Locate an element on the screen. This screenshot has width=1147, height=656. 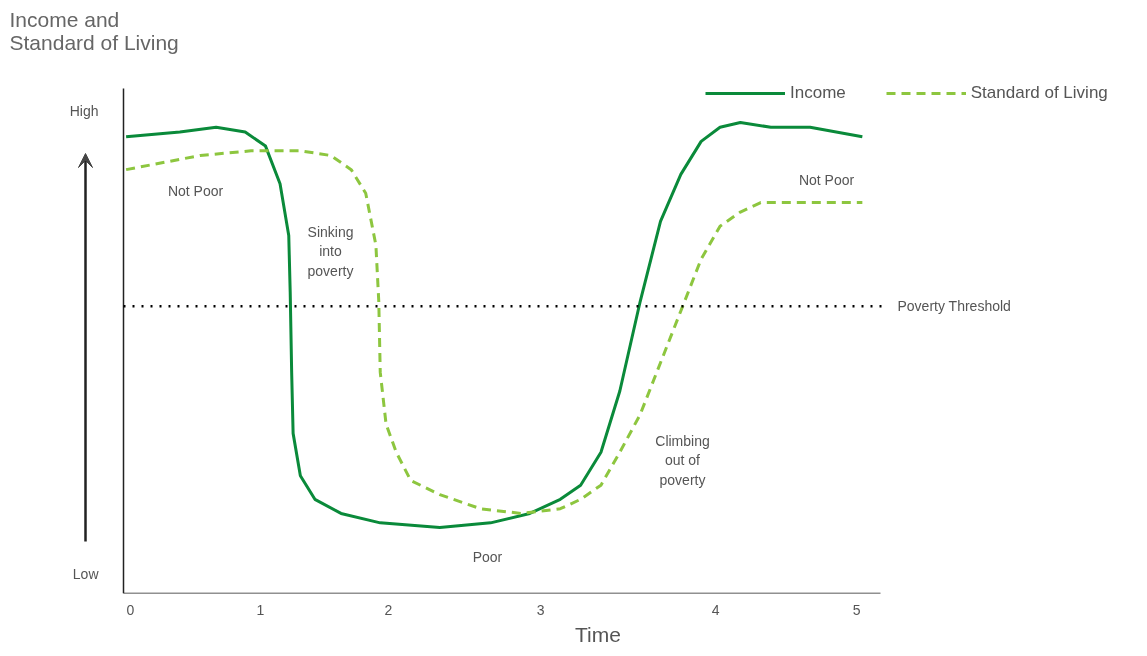
x-tick-label: 1 is located at coordinates (260, 609).